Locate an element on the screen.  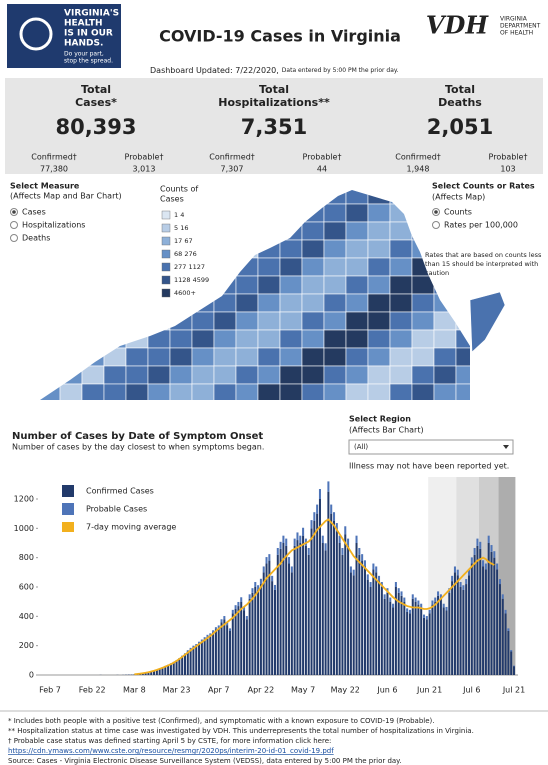
confirmed-value: 1,948 is located at coordinates (418, 169).